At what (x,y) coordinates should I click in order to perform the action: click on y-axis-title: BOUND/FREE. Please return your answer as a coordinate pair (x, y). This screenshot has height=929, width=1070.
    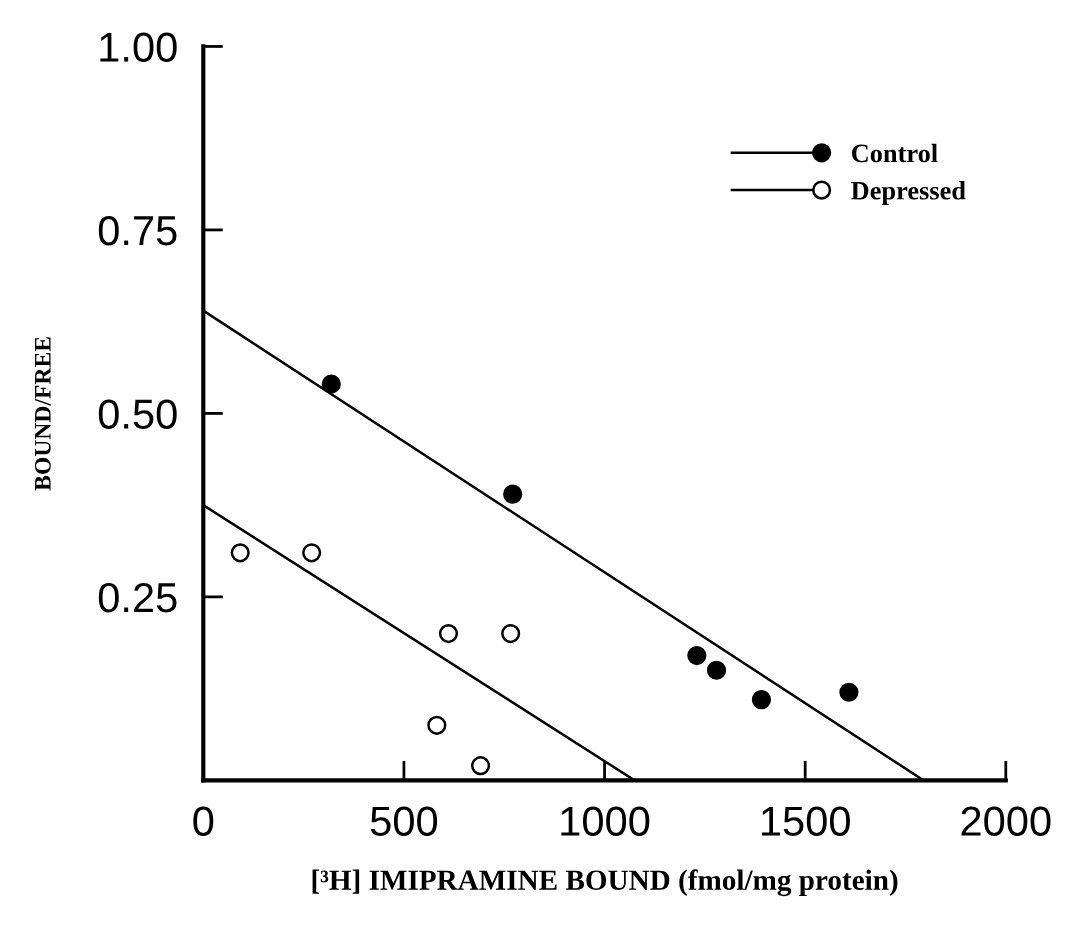
    Looking at the image, I should click on (42, 414).